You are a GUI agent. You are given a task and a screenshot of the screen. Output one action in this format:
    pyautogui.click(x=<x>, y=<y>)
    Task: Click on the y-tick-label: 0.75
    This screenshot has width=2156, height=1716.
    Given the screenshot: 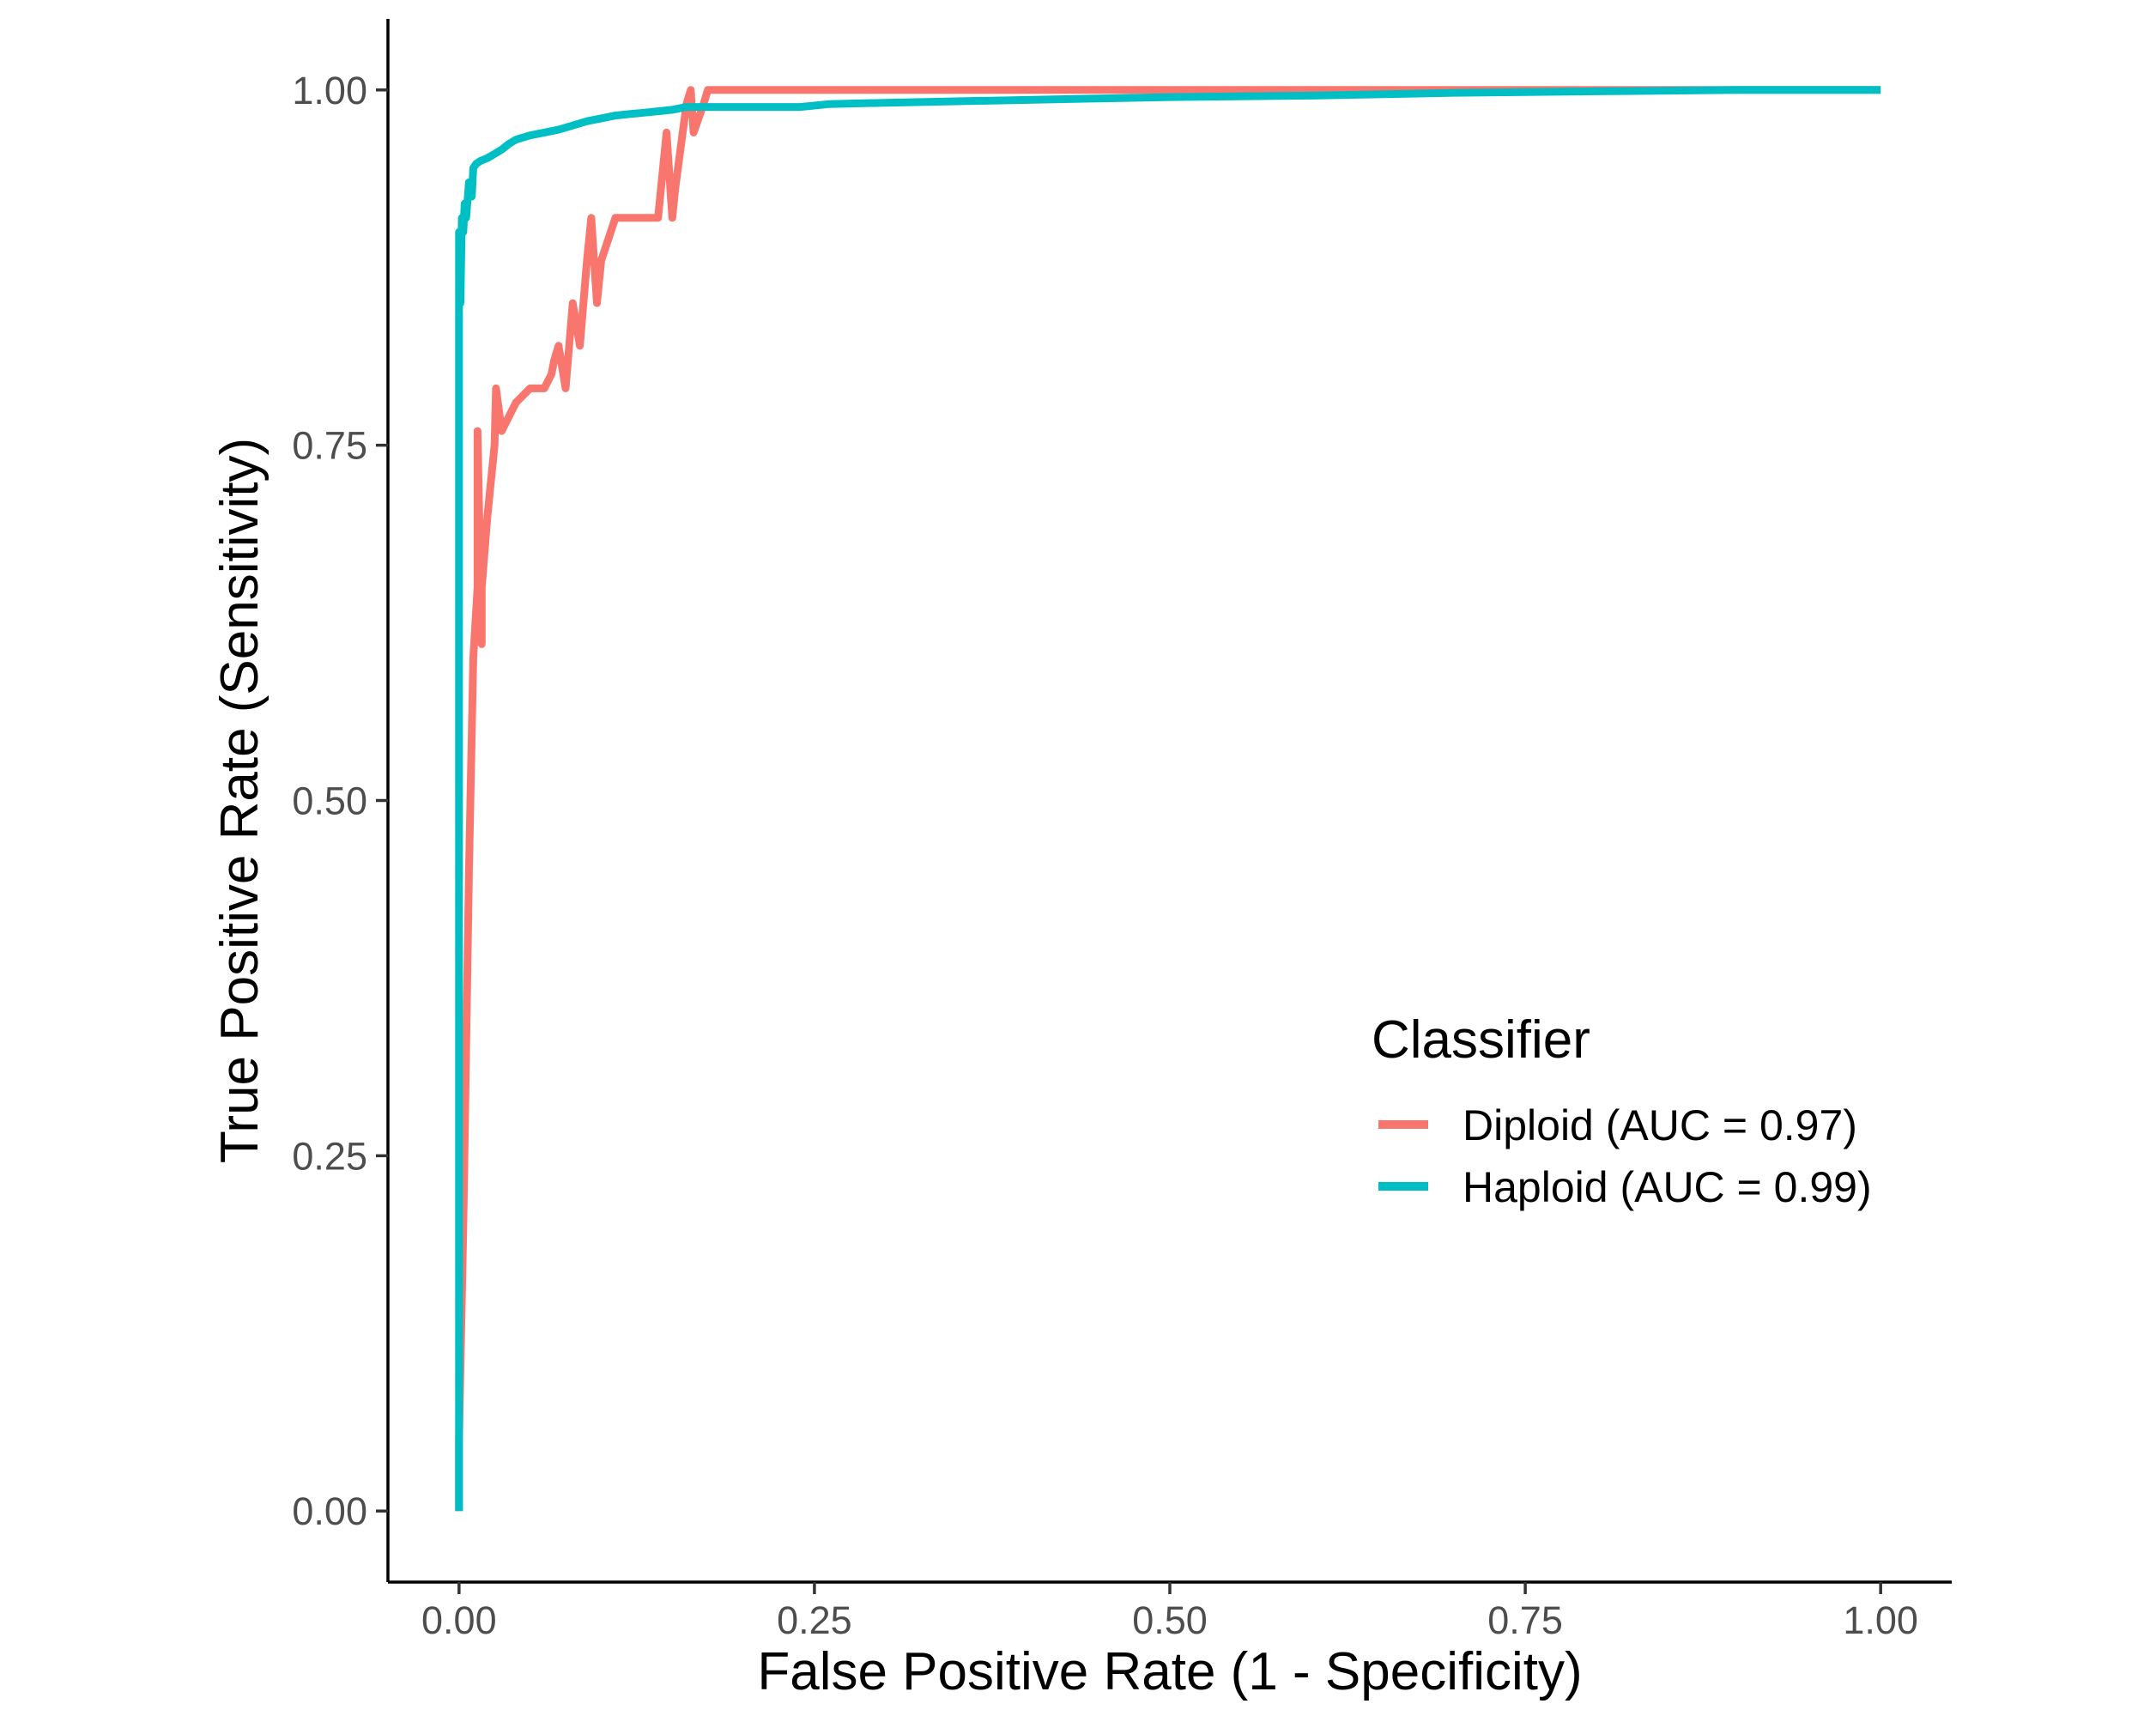 What is the action you would take?
    pyautogui.click(x=329, y=446)
    